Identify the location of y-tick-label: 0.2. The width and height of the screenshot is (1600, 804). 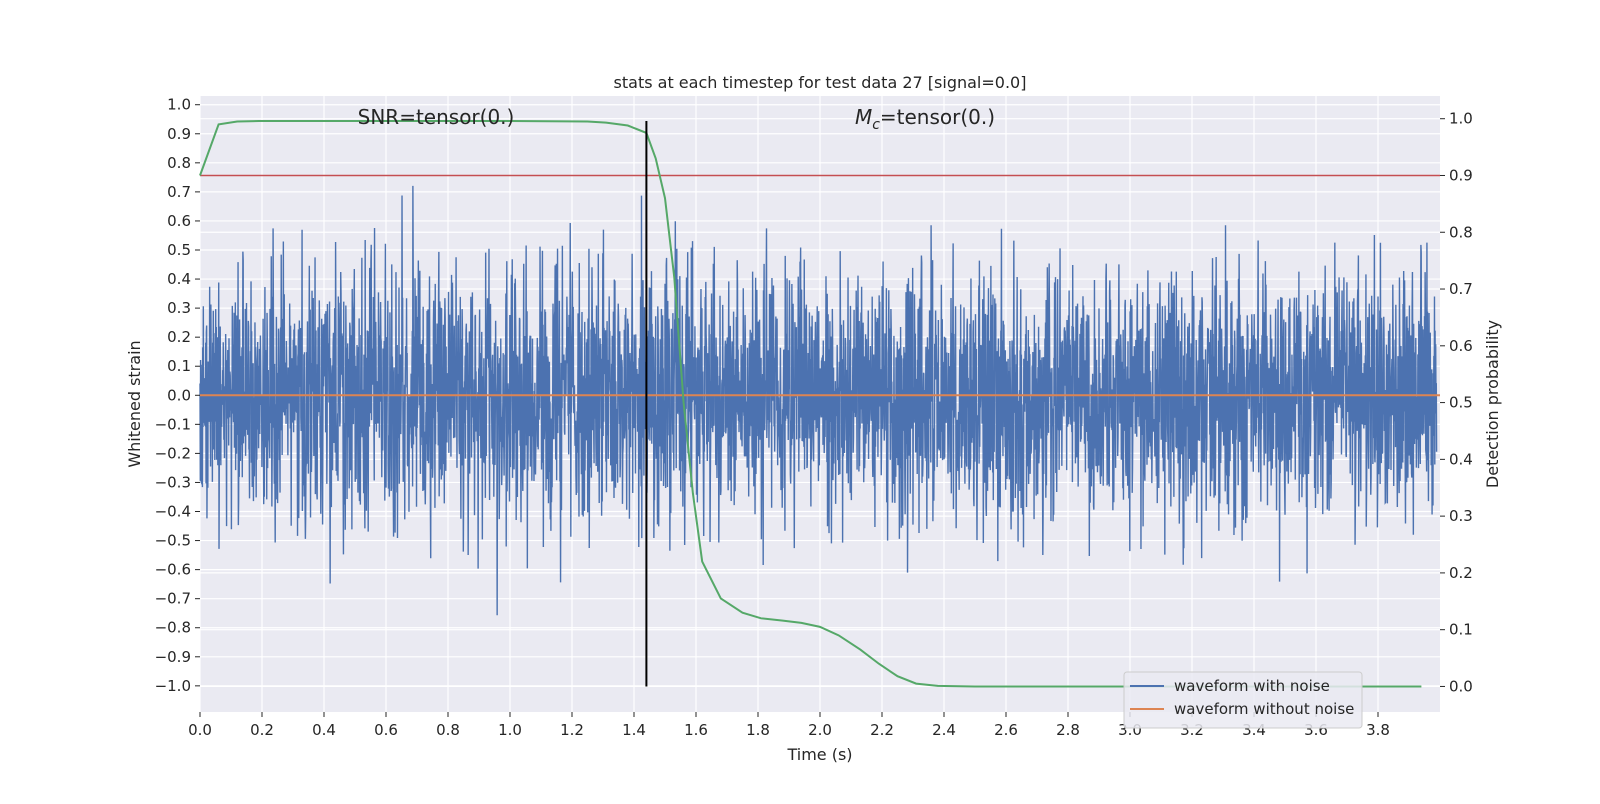
(179, 337).